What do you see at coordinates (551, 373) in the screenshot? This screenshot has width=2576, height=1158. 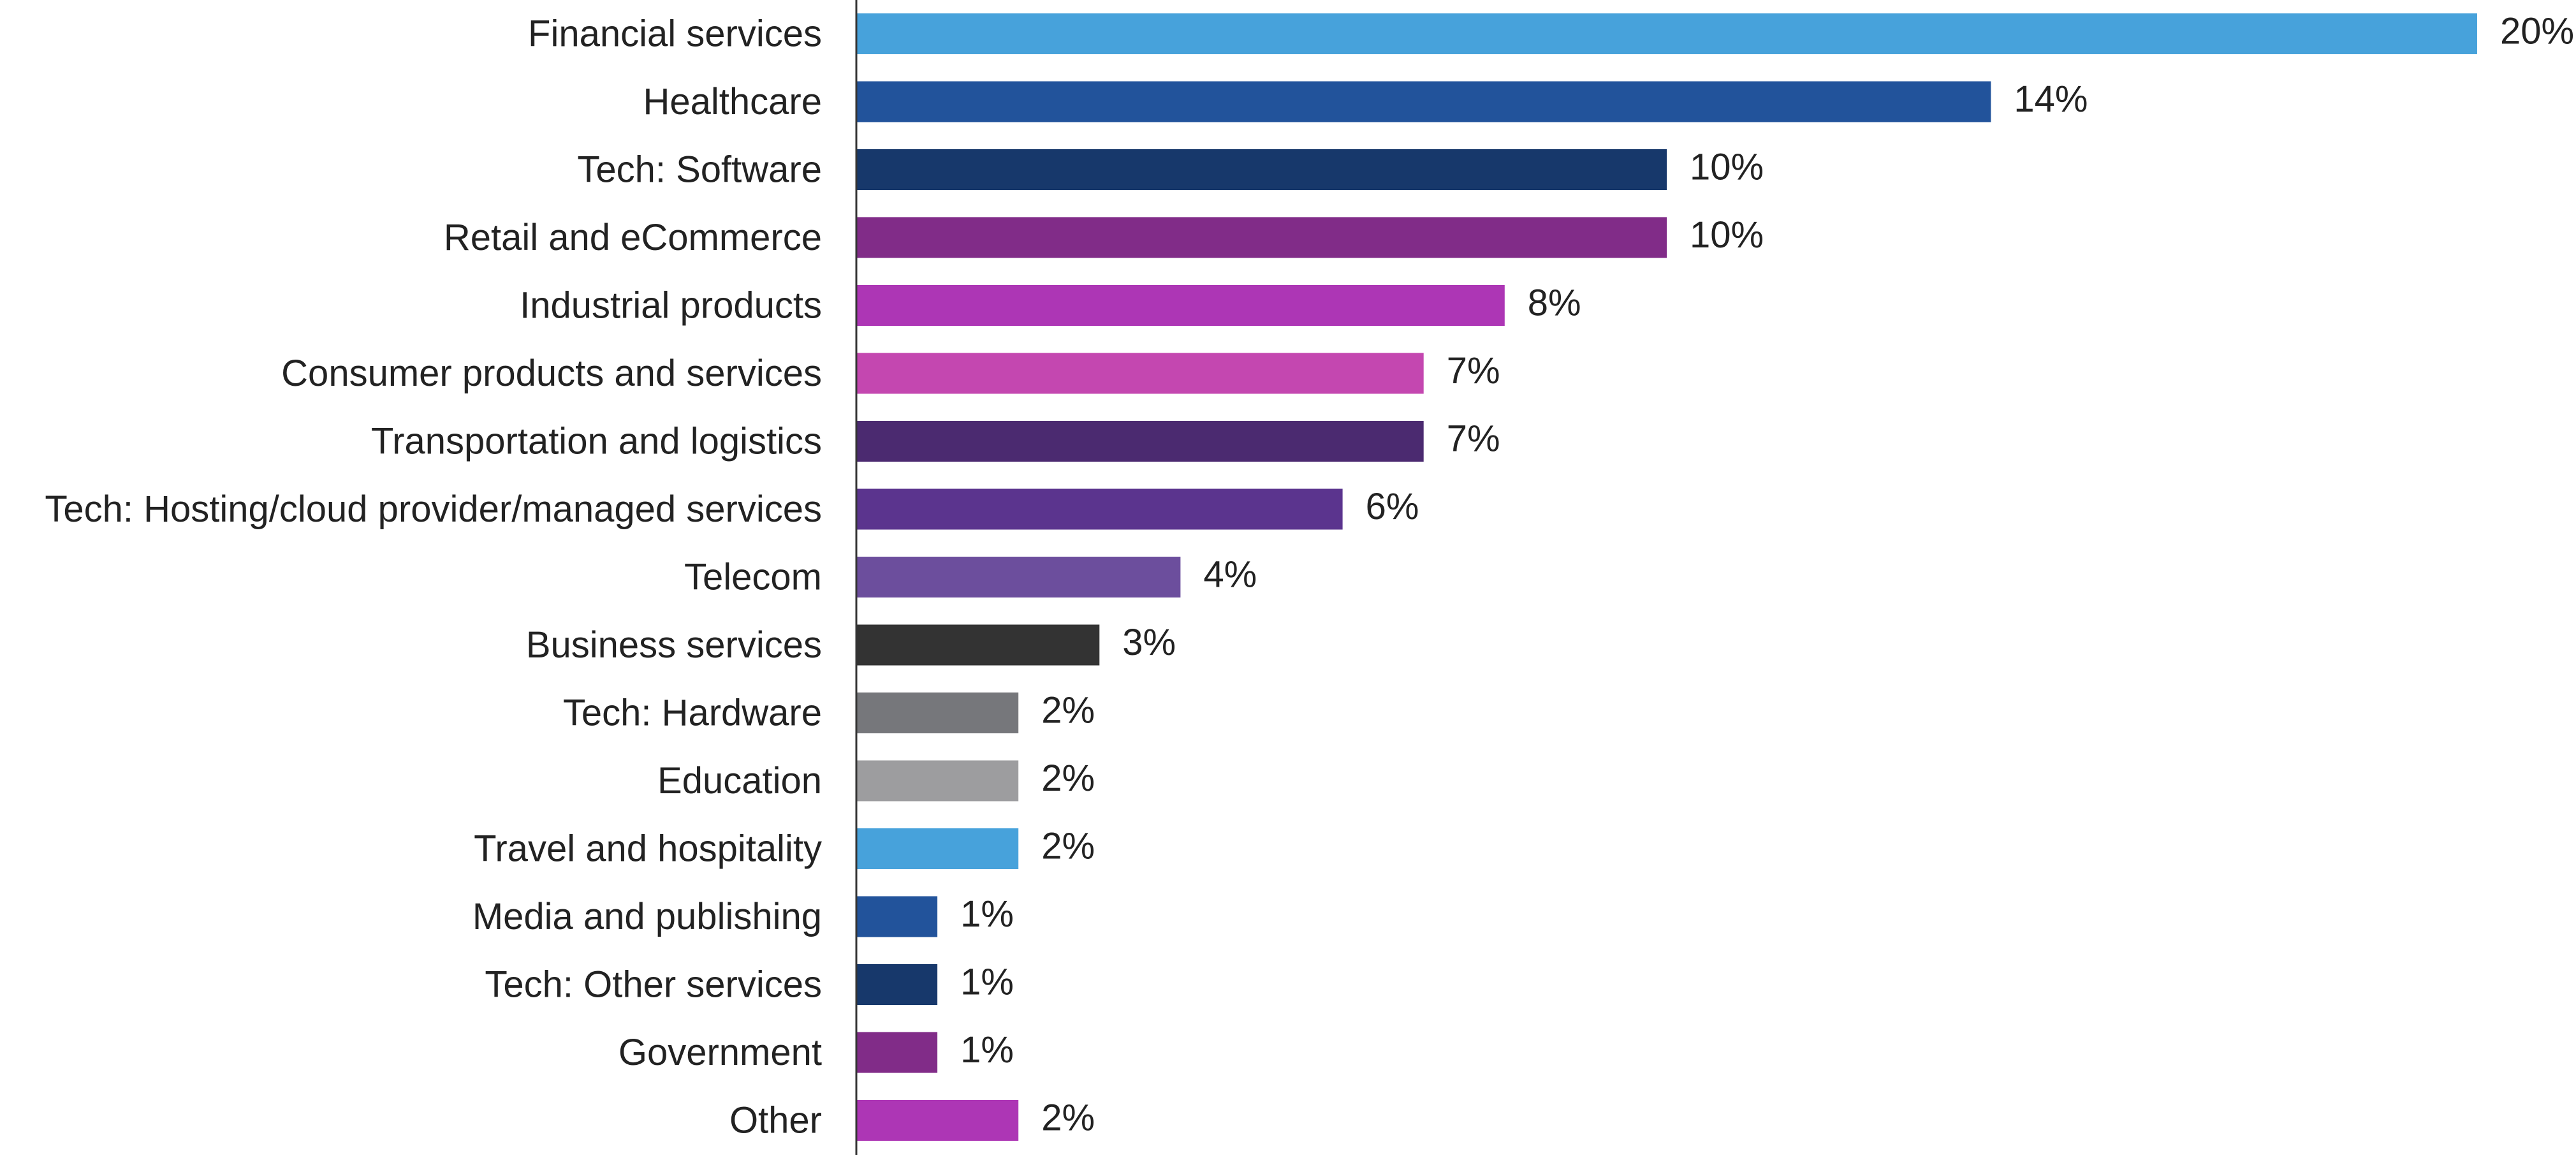 I see `category-label: Consumer products and services` at bounding box center [551, 373].